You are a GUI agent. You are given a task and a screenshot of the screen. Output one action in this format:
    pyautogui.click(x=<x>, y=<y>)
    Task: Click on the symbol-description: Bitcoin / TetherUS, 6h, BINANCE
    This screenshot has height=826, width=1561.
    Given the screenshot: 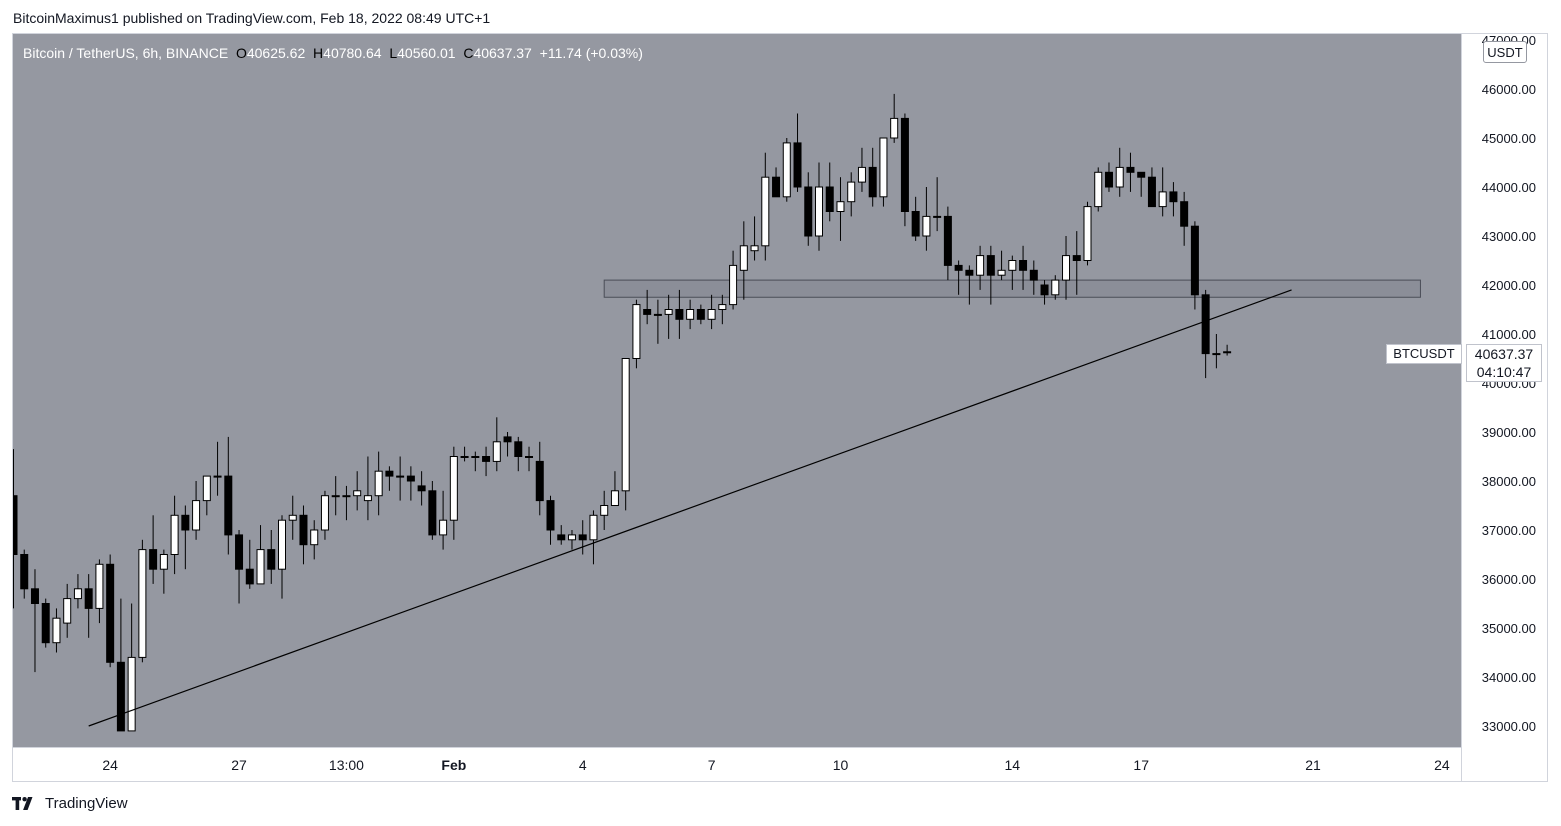 What is the action you would take?
    pyautogui.click(x=126, y=53)
    